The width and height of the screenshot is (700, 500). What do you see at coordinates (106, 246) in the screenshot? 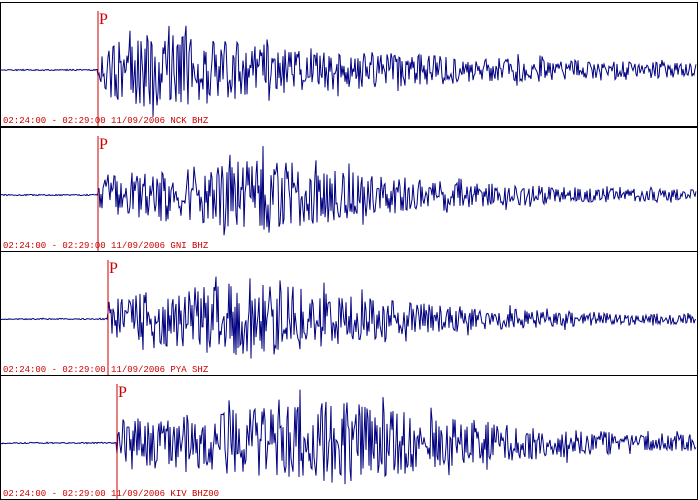
I see `trace-label: 02:24:00 - 02:29:00 11/09/2006 GNI BHZ` at bounding box center [106, 246].